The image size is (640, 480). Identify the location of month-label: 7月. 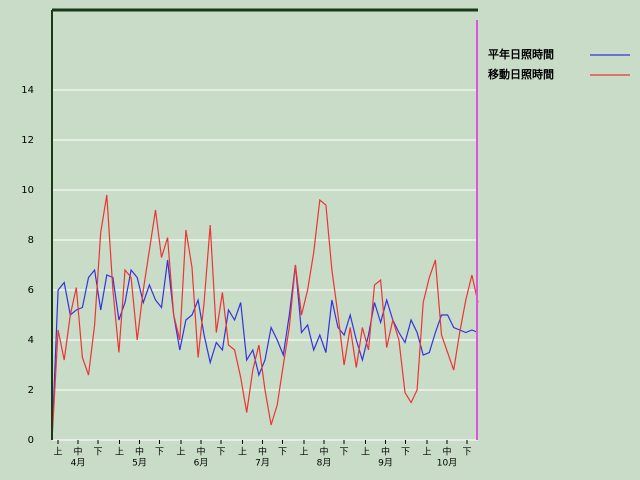
(262, 463).